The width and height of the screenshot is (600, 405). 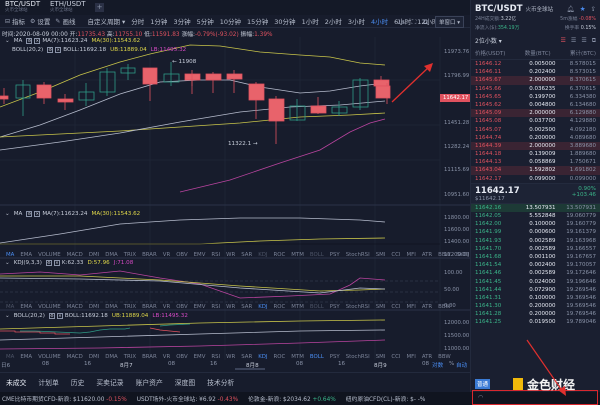 I want to click on draw-button: ✎ 画线, so click(x=65, y=21).